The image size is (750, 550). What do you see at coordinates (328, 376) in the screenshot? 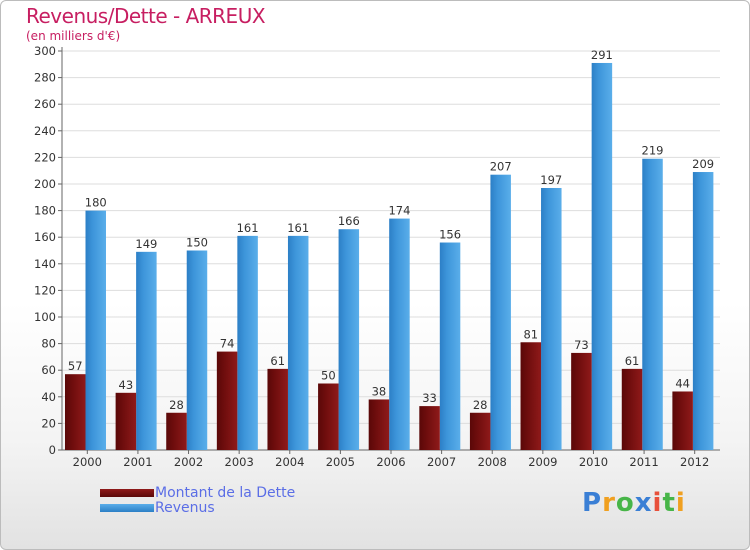
I see `value-label-dette: 50` at bounding box center [328, 376].